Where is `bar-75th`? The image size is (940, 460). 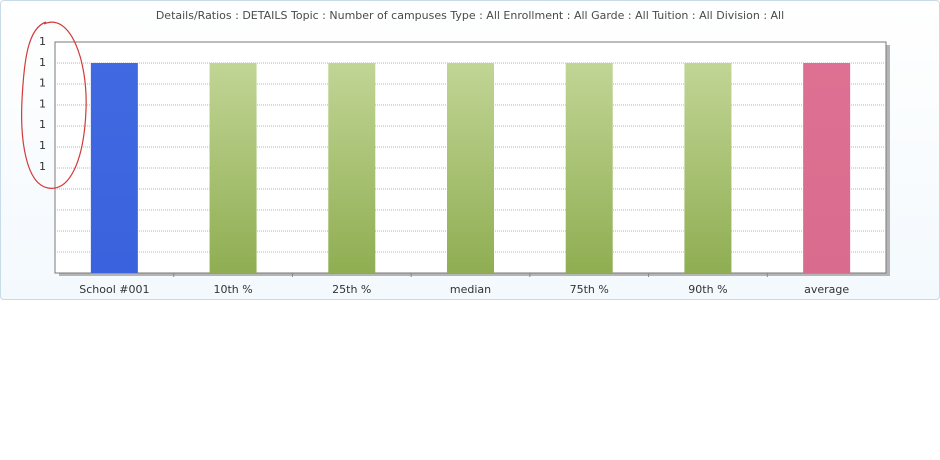 bar-75th is located at coordinates (589, 168).